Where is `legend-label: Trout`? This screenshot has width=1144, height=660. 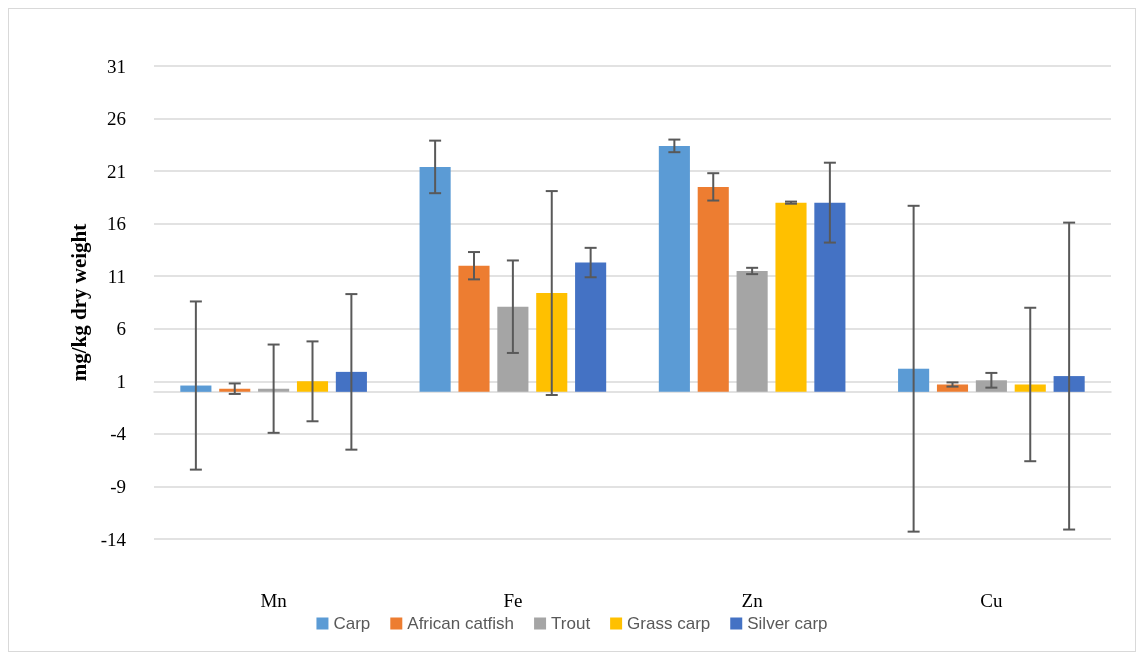 legend-label: Trout is located at coordinates (571, 623).